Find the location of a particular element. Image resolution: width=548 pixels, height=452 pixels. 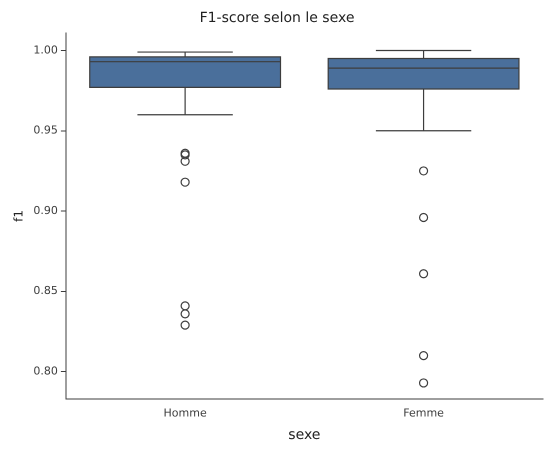

x-axis-title: sexe is located at coordinates (304, 435).